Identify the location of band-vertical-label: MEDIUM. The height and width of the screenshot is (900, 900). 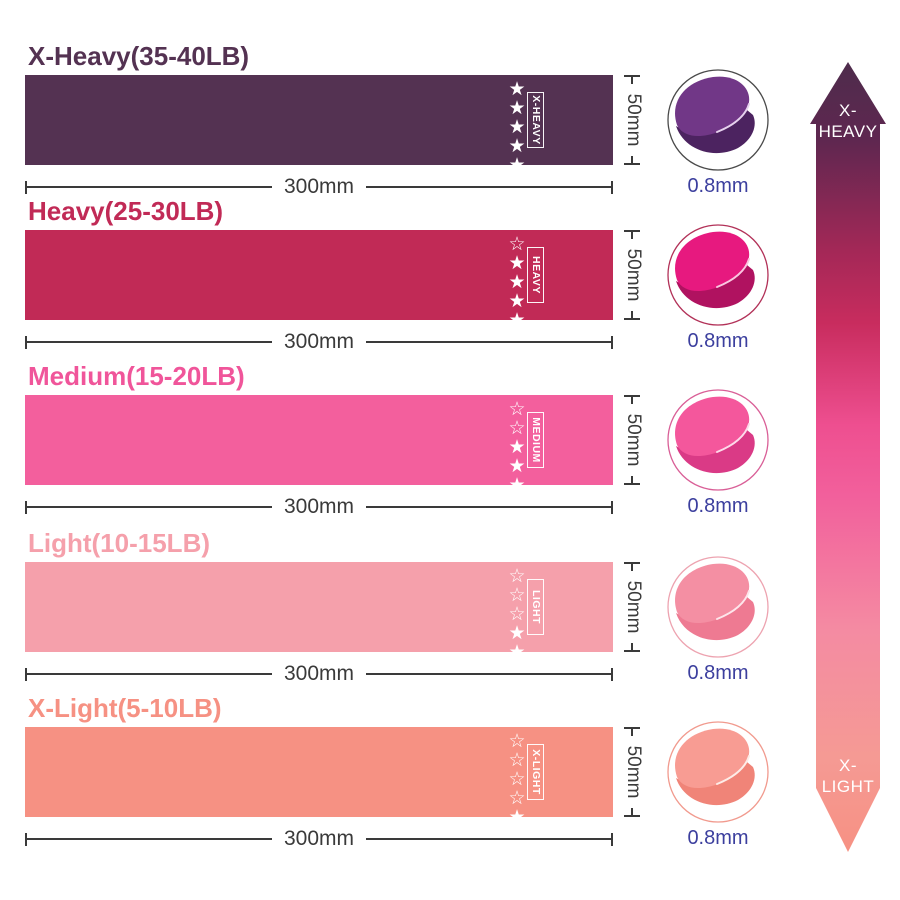
(535, 440).